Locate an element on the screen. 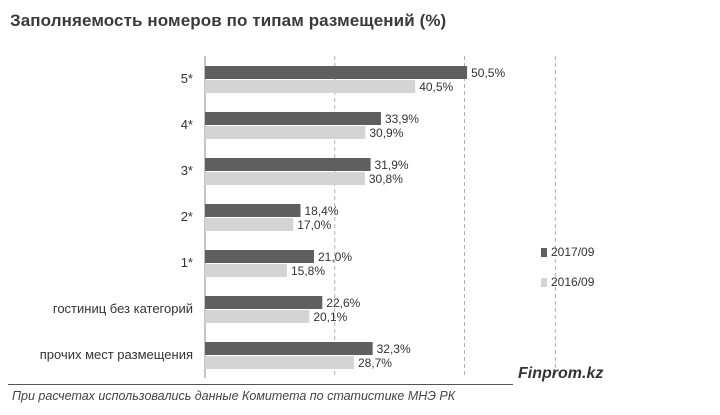 Image resolution: width=720 pixels, height=415 pixels. category-label: 4* is located at coordinates (187, 124).